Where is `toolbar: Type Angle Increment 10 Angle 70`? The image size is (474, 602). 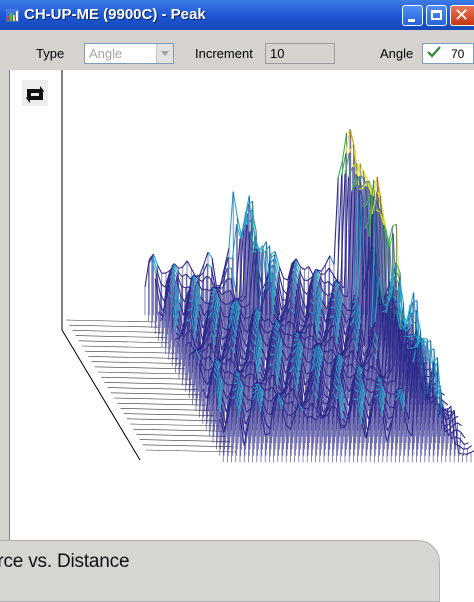 toolbar: Type Angle Increment 10 Angle 70 is located at coordinates (237, 48).